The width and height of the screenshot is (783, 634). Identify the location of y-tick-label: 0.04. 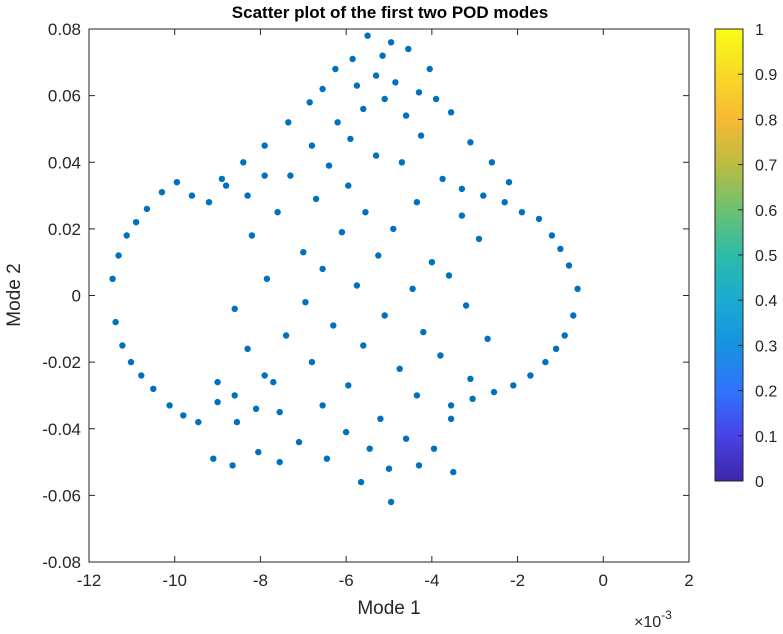
(64, 162).